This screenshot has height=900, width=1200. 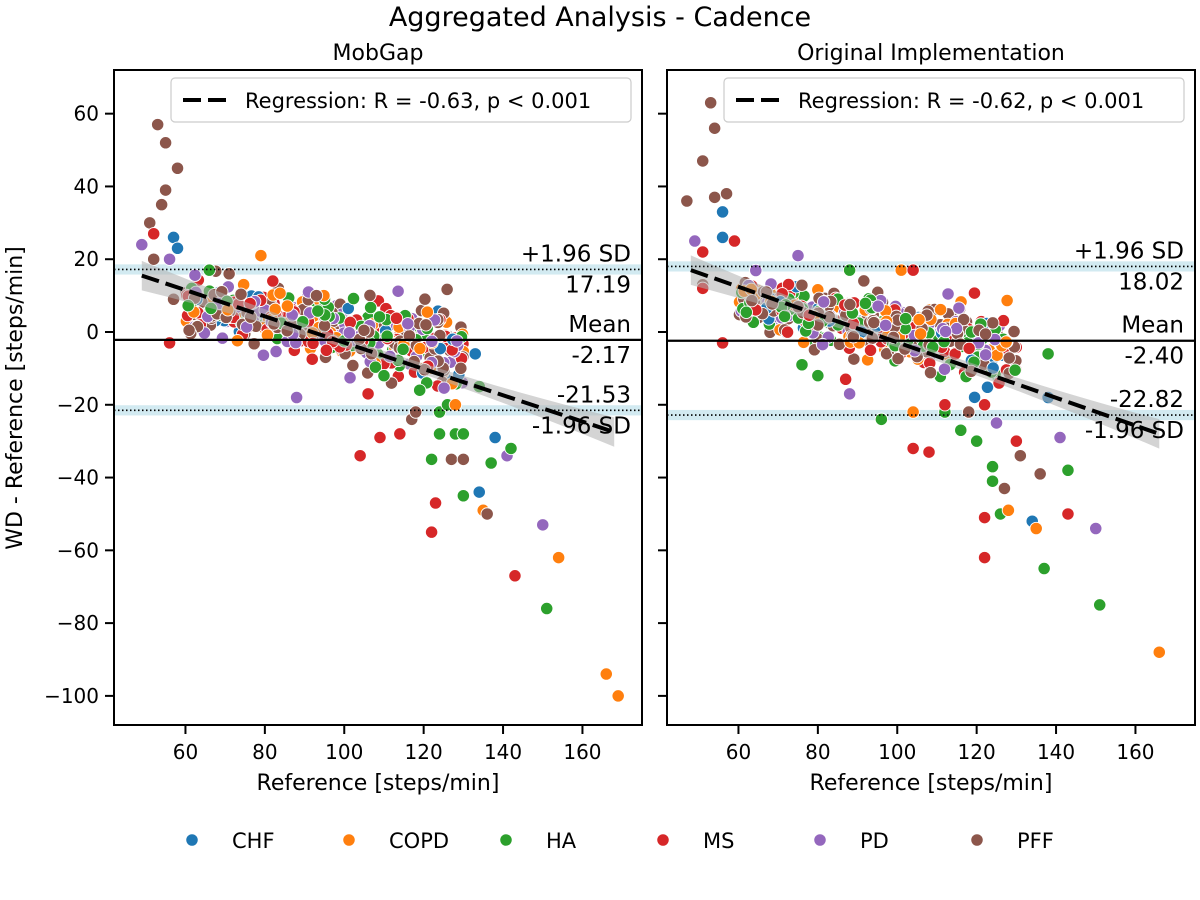 What do you see at coordinates (1035, 841) in the screenshot?
I see `legend-label-pff: PFF` at bounding box center [1035, 841].